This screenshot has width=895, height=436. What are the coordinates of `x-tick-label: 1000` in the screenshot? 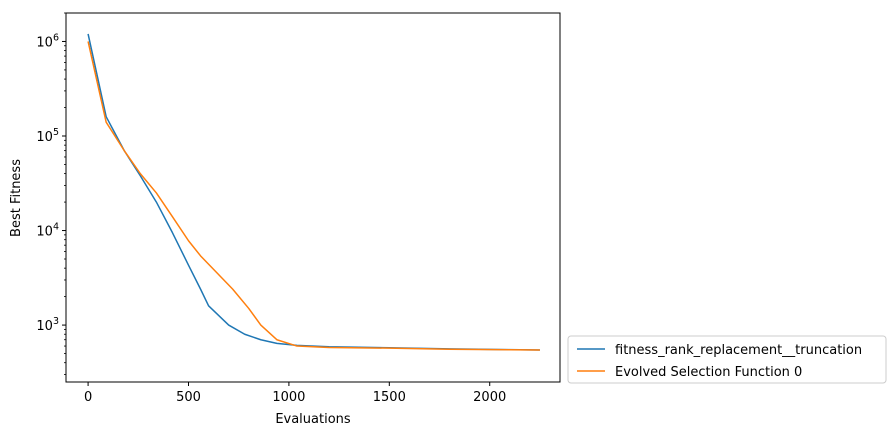 It's located at (288, 397).